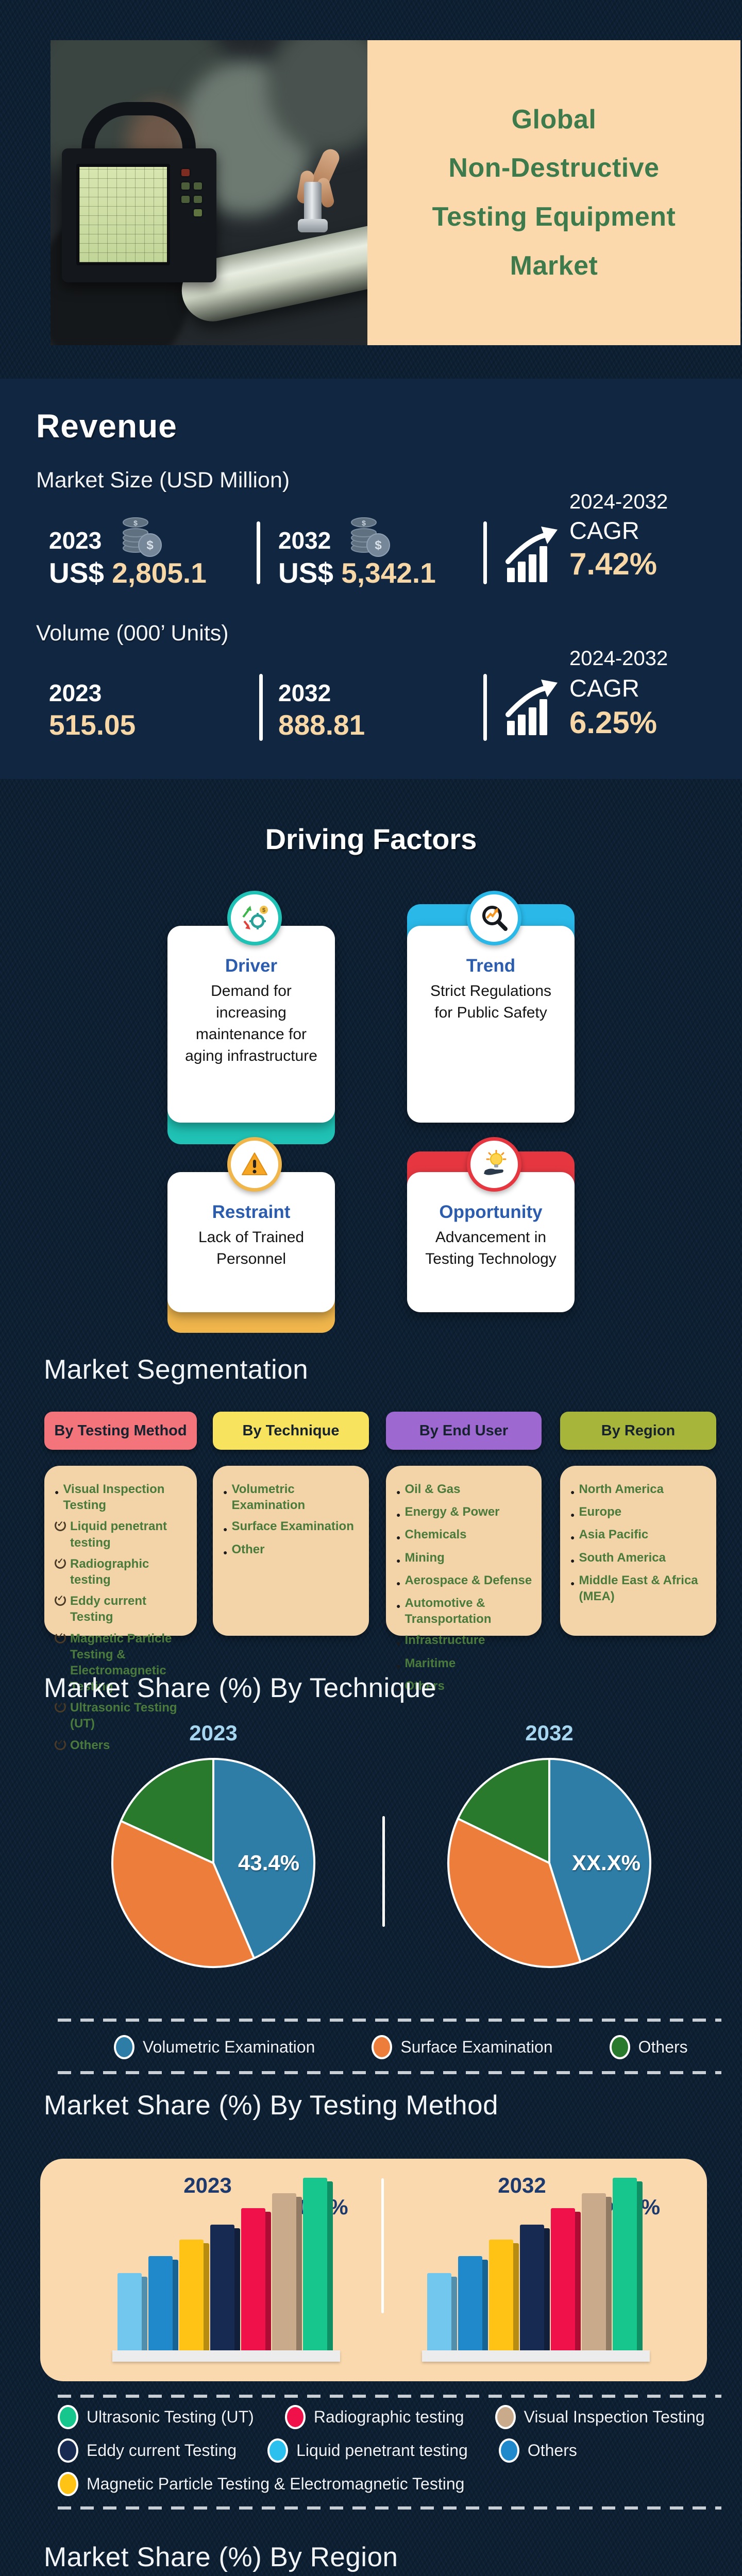 This screenshot has height=2576, width=742. Describe the element at coordinates (122, 1572) in the screenshot. I see `list-item: Radiographic testing` at that location.